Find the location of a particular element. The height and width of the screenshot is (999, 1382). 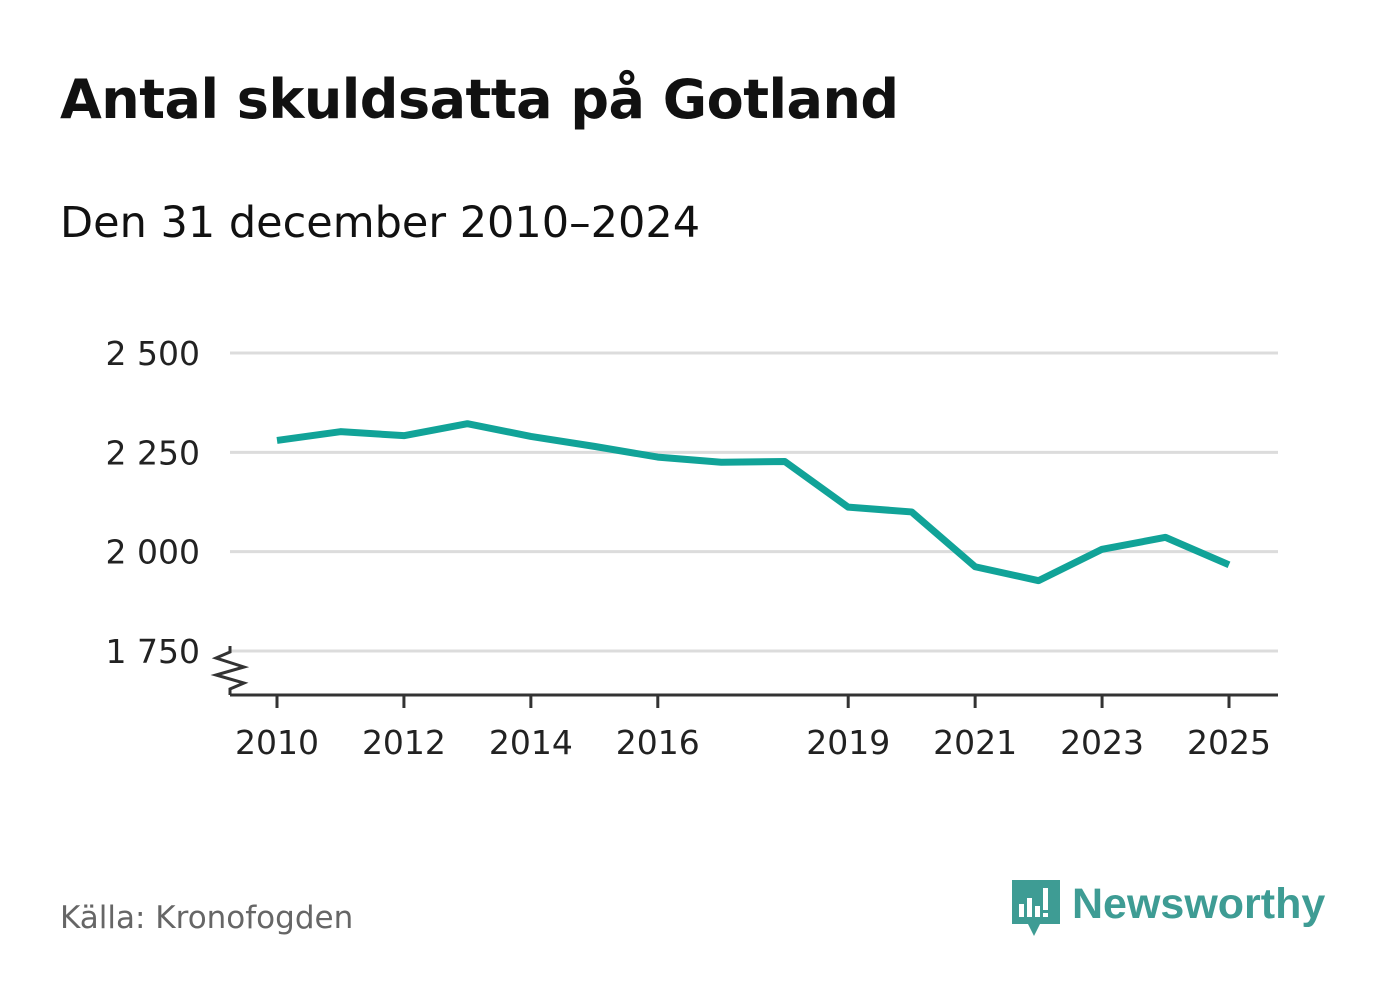

data-point-2020 is located at coordinates (911, 511).